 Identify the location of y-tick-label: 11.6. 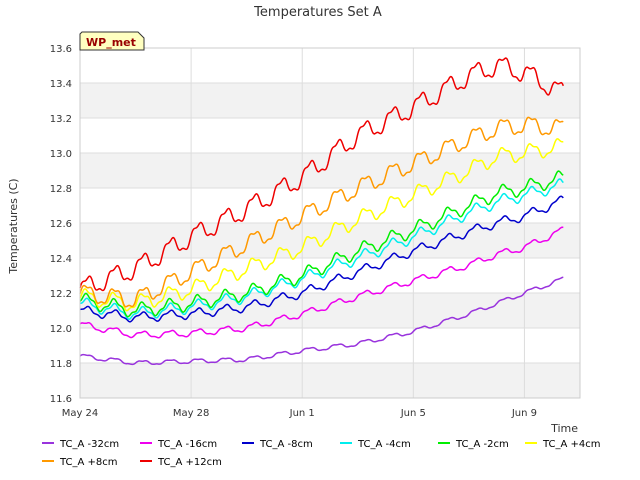
(61, 399).